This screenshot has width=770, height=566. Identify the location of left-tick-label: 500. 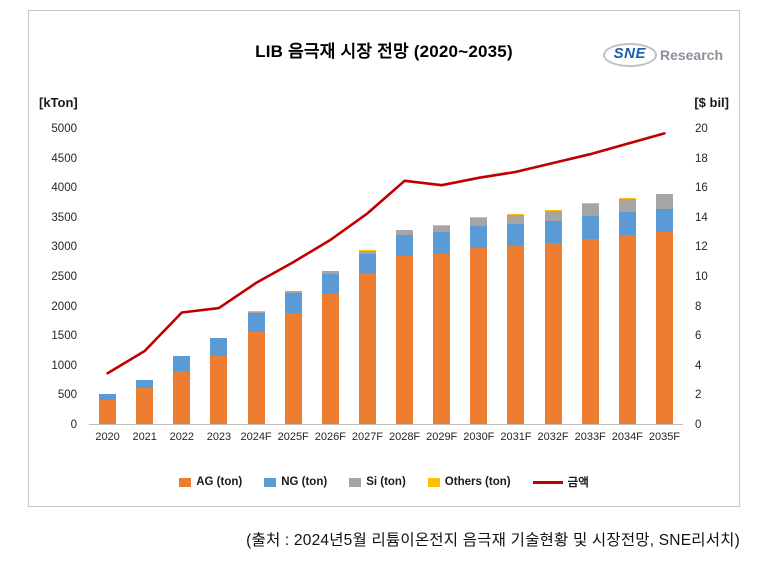
(67, 395).